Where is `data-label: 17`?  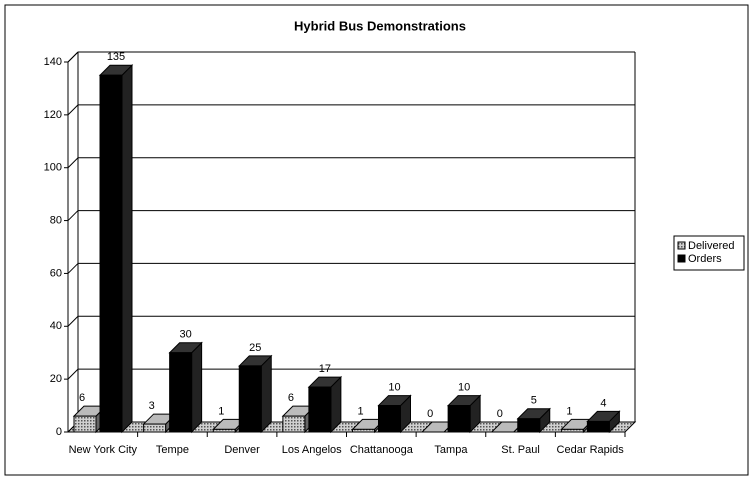
data-label: 17 is located at coordinates (325, 369).